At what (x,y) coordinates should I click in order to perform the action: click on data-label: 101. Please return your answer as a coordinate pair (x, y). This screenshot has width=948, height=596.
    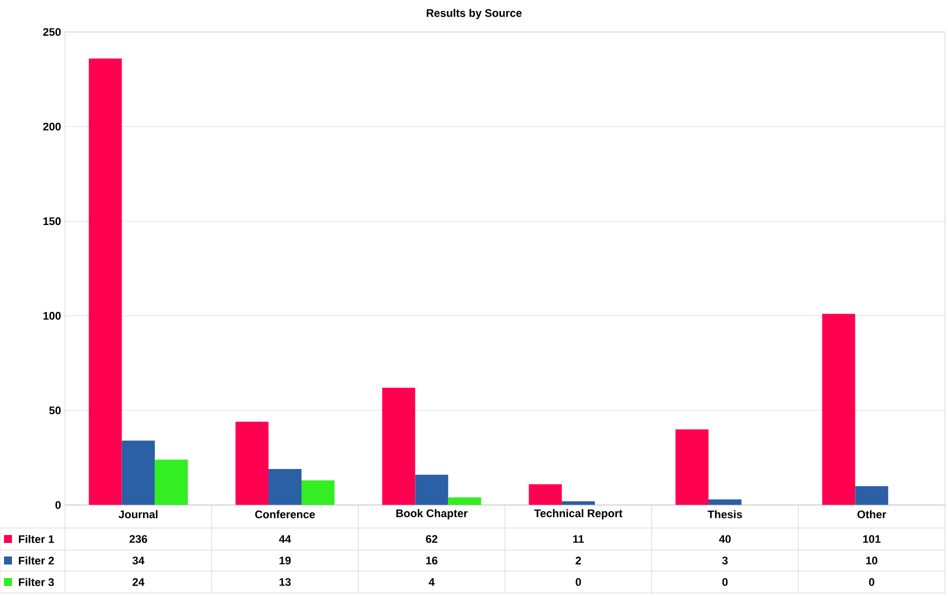
    Looking at the image, I should click on (872, 539).